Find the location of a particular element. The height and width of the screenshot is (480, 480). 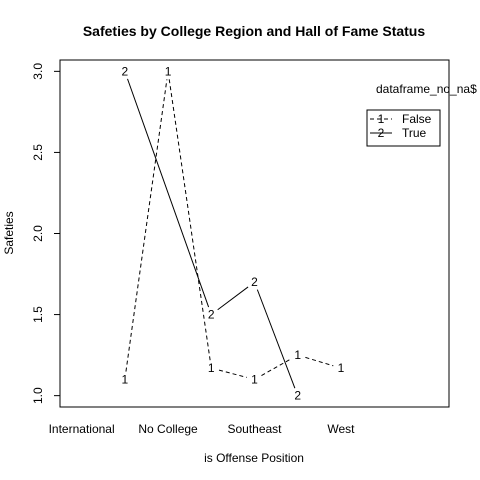

legend-symbol: 1 is located at coordinates (381, 119).